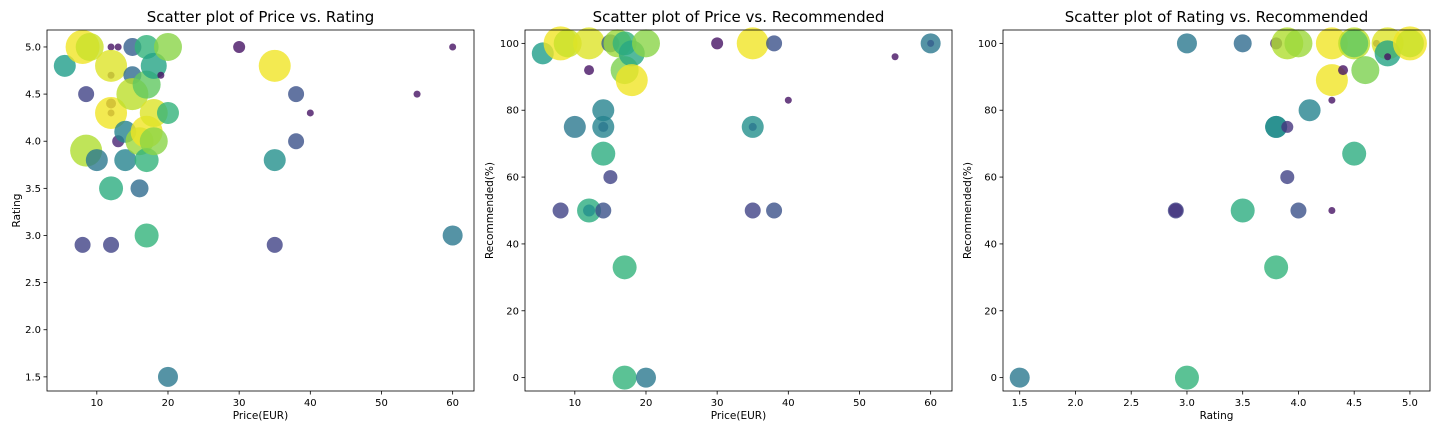  I want to click on x-tick-label: 2.0, so click(1076, 403).